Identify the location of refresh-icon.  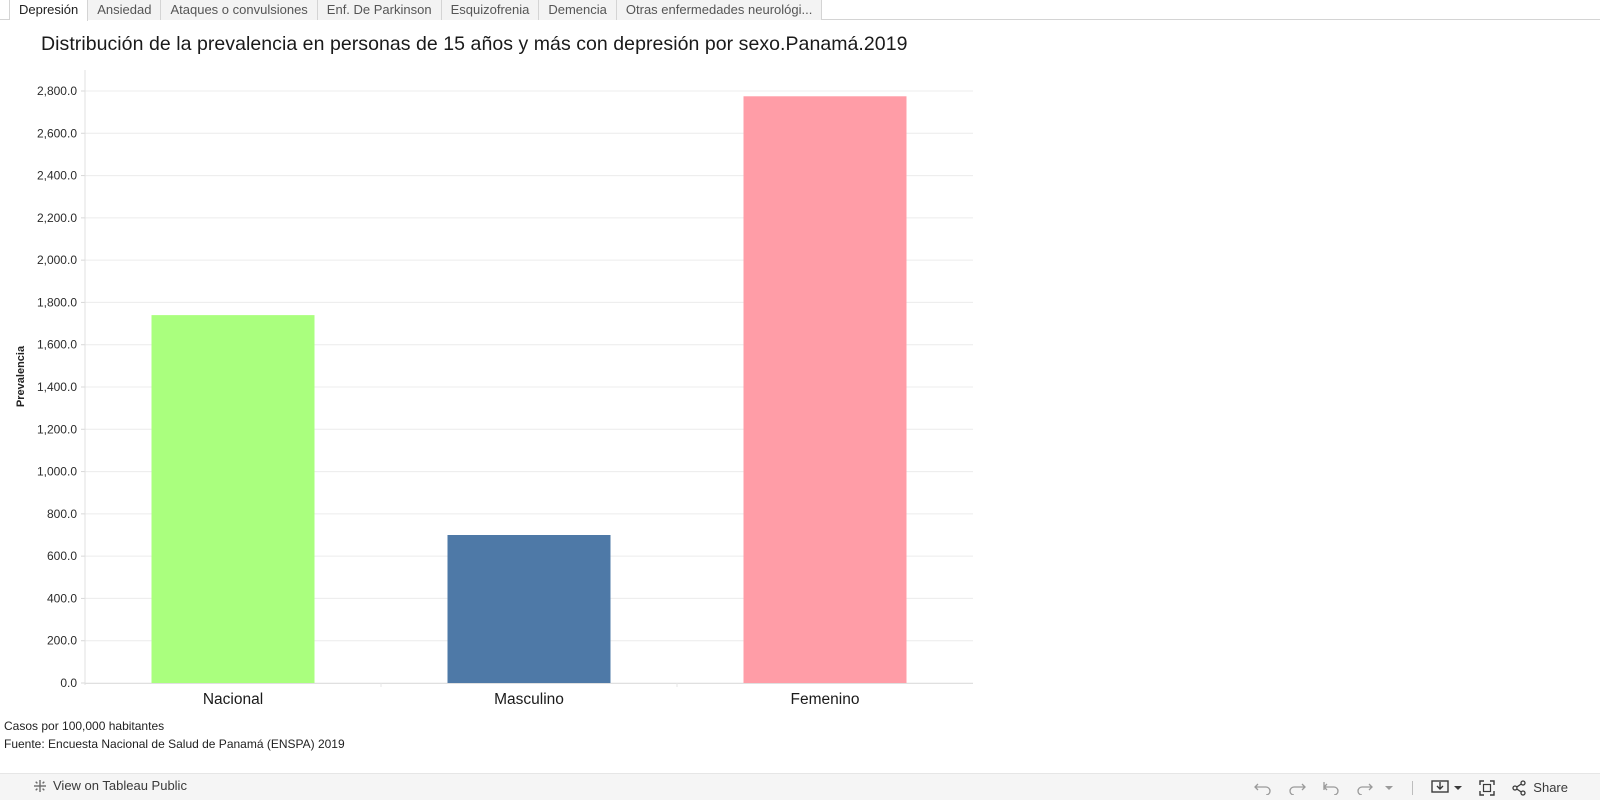
(1365, 789).